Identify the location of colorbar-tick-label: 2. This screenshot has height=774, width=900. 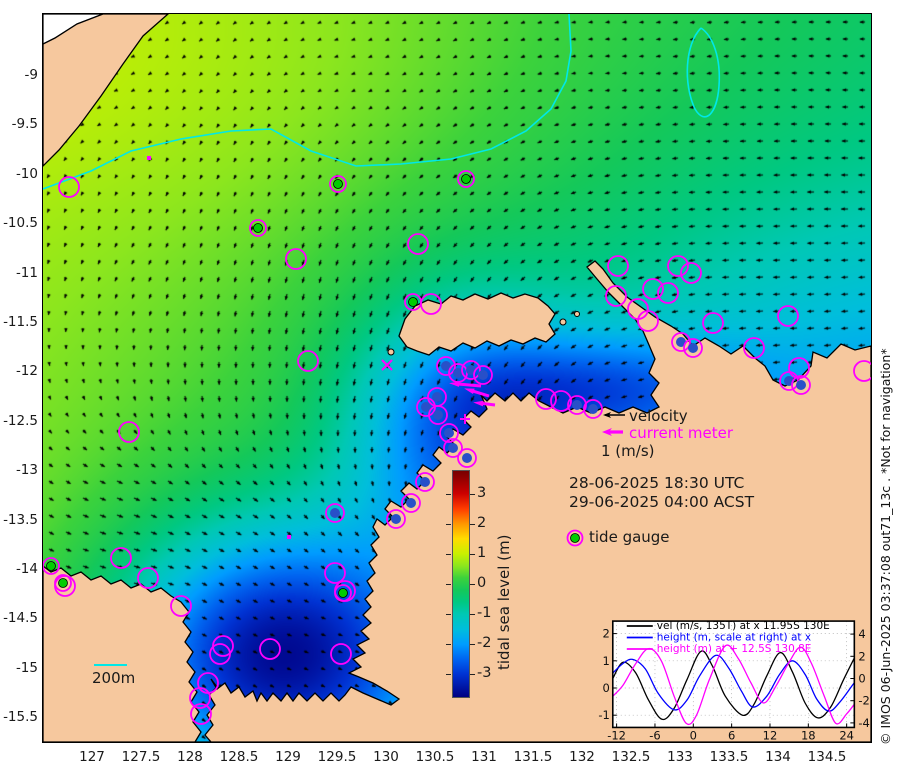
(482, 522).